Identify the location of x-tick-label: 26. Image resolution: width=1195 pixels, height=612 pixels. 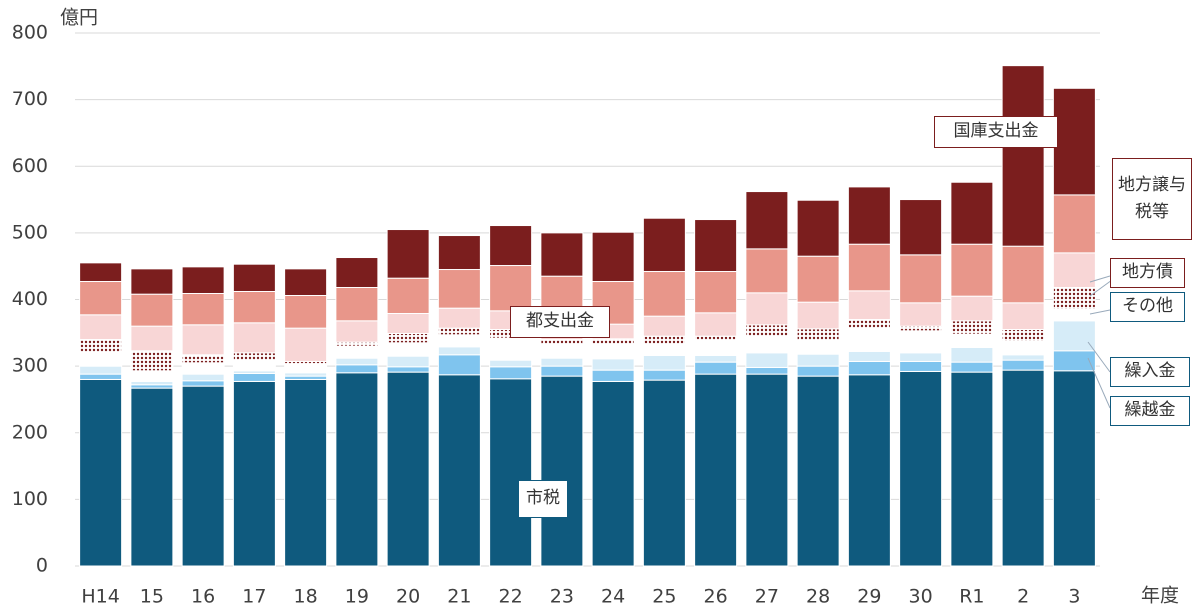
(716, 597).